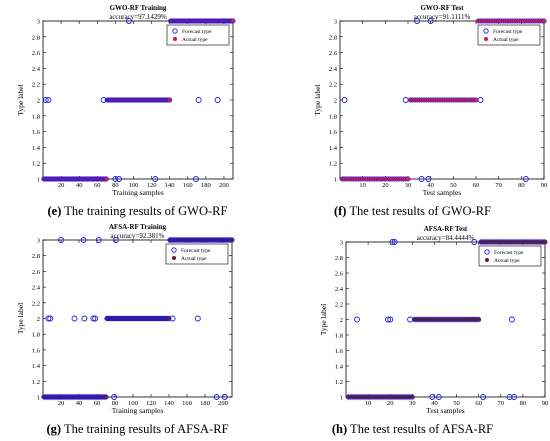 The image size is (550, 441). I want to click on legend-box, so click(510, 256).